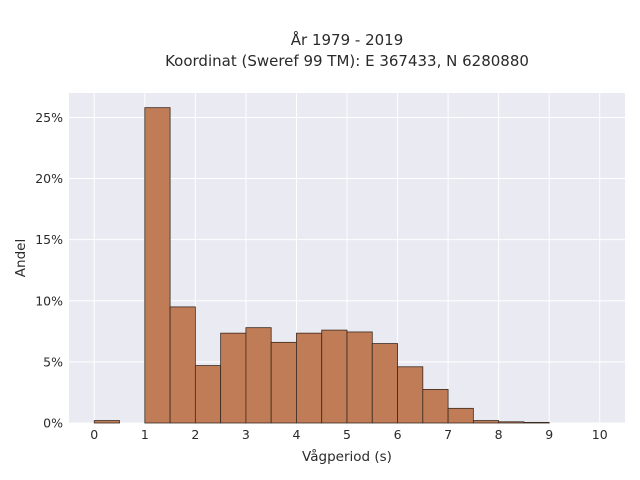  I want to click on y-tick-label-1: 5%, so click(53, 361).